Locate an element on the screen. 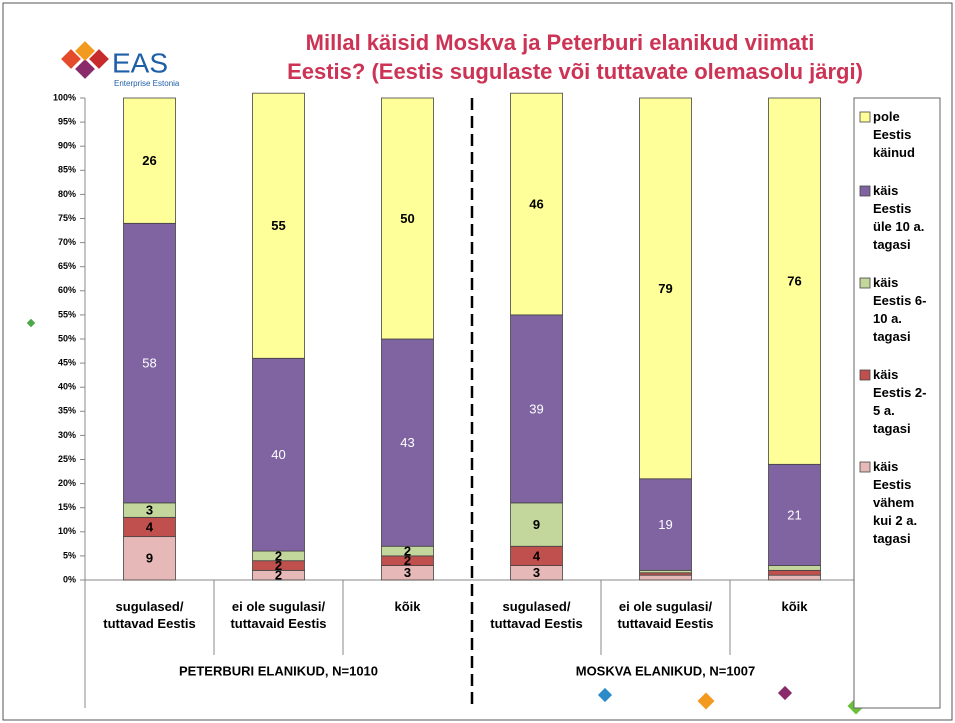 This screenshot has width=955, height=723. data-label: 50 is located at coordinates (407, 218).